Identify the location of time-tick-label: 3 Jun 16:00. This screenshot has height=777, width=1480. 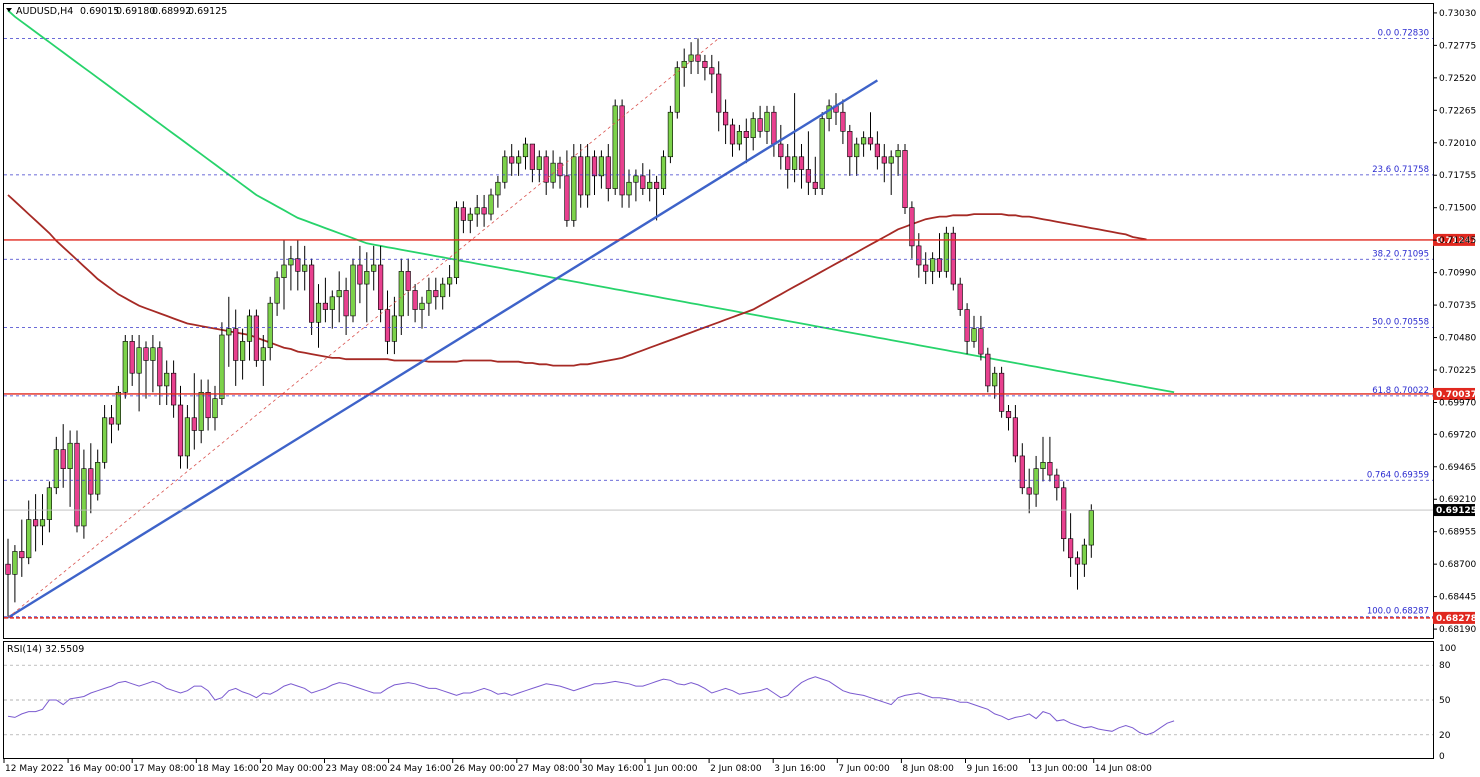
(800, 769).